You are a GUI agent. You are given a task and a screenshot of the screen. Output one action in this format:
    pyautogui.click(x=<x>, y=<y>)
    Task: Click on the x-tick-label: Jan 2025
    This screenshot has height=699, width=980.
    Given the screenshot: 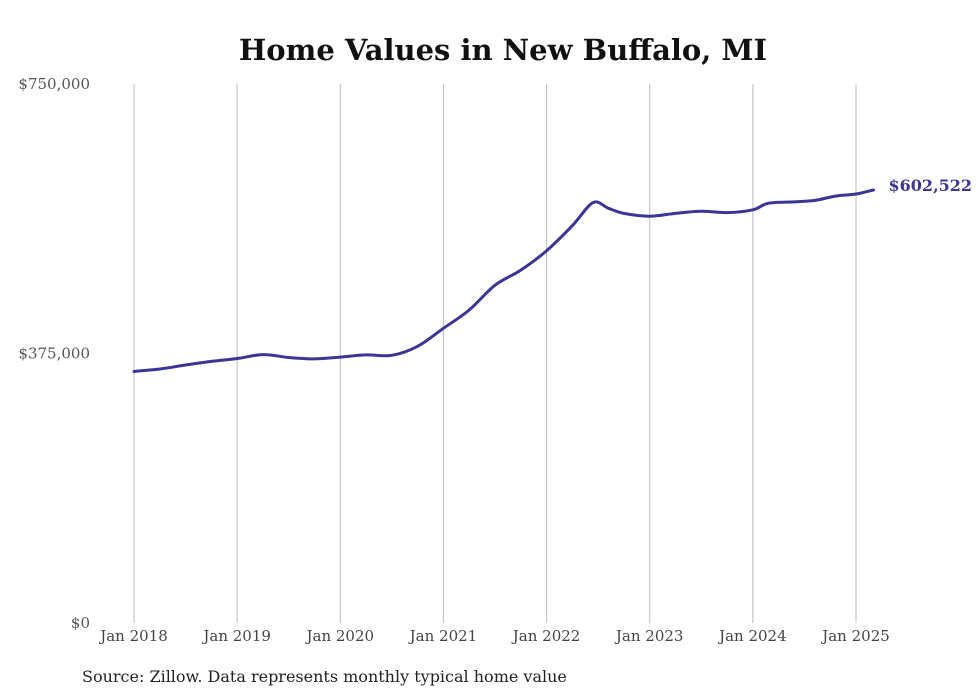 What is the action you would take?
    pyautogui.click(x=855, y=636)
    